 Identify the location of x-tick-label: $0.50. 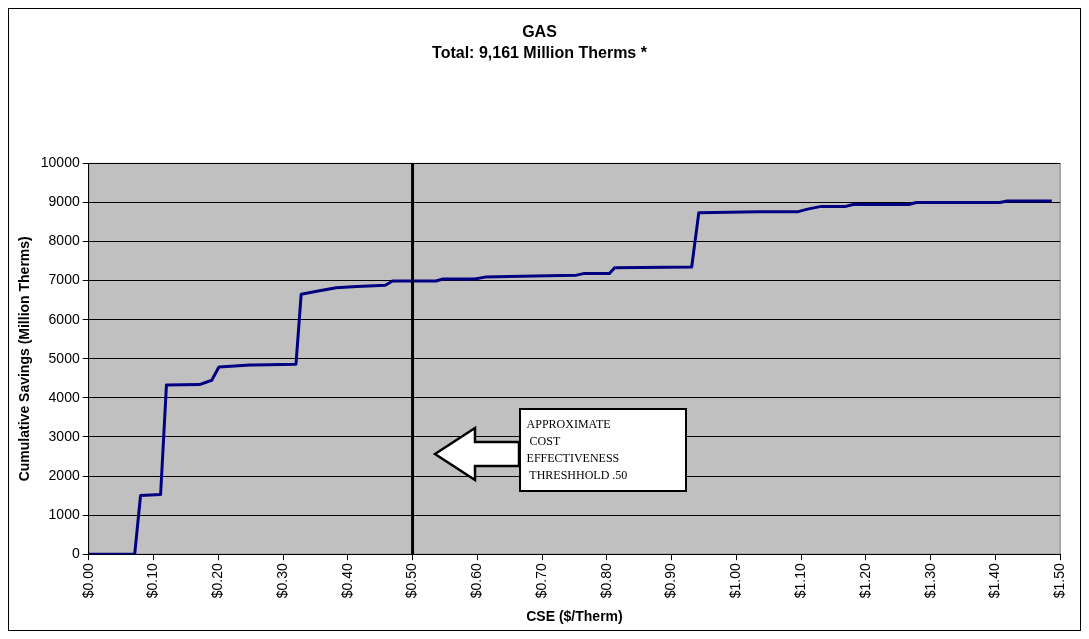
(411, 580).